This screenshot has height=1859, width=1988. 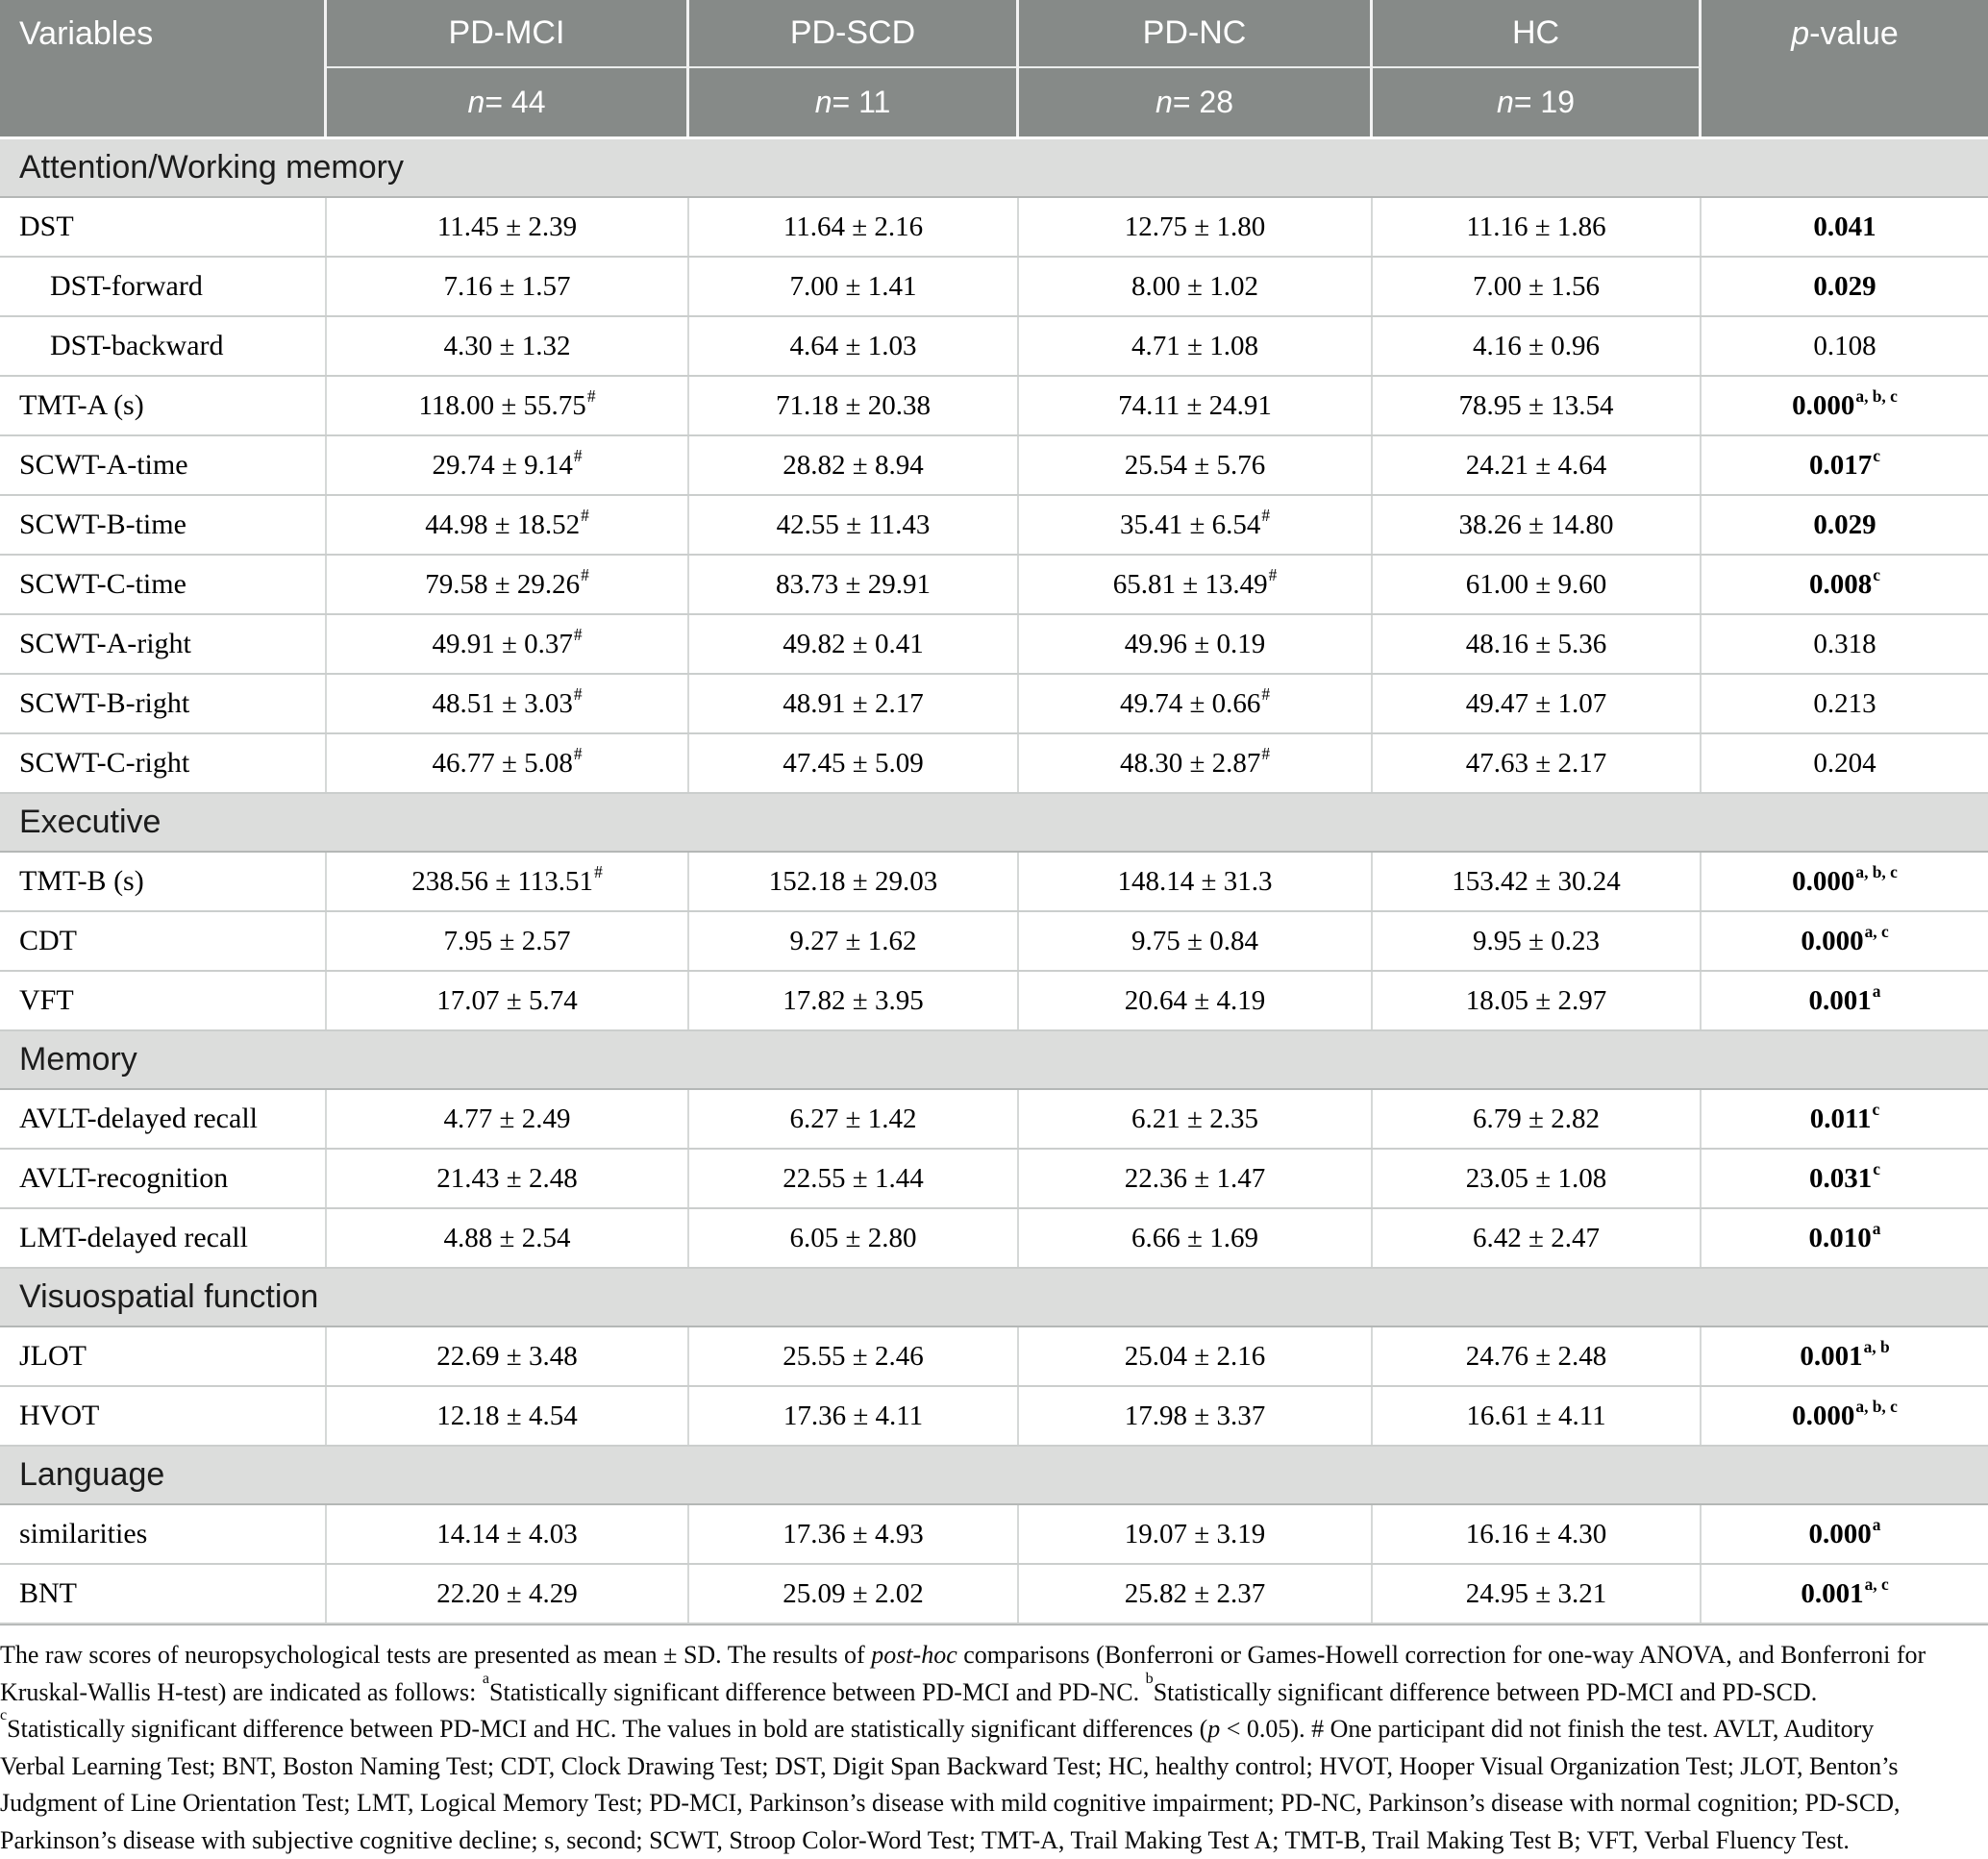 What do you see at coordinates (1196, 703) in the screenshot?
I see `cell-value: 49.74 ± 0.66 #` at bounding box center [1196, 703].